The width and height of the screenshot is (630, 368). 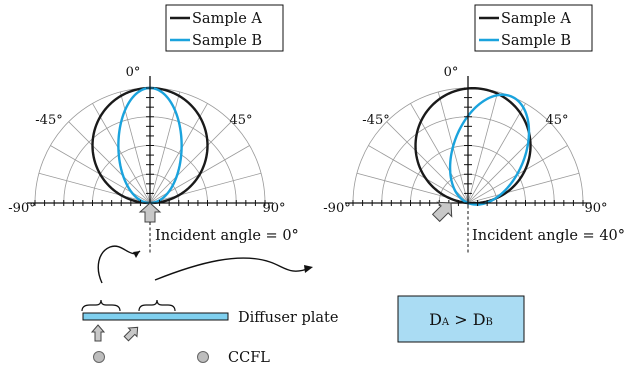 I want to click on incident-angle-caption-left: Incident angle = 0°, so click(x=227, y=236).